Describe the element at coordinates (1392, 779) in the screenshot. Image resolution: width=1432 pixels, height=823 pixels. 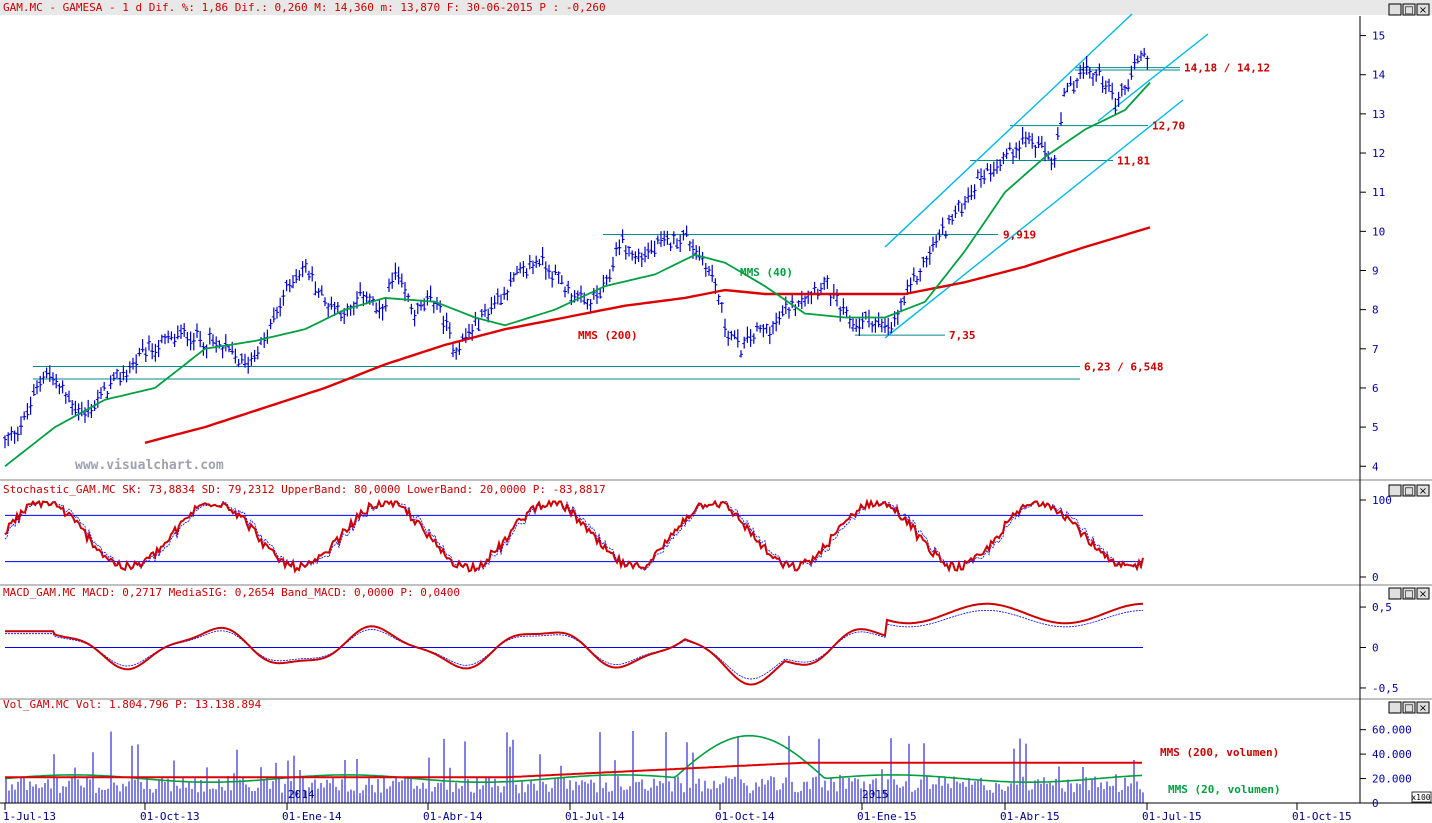
I see `volume-tick-label: 20.000` at that location.